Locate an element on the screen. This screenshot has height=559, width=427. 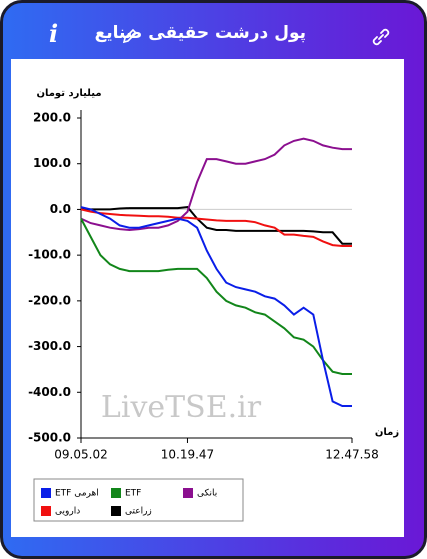
x-tick-label: 12.47.58 is located at coordinates (351, 455).